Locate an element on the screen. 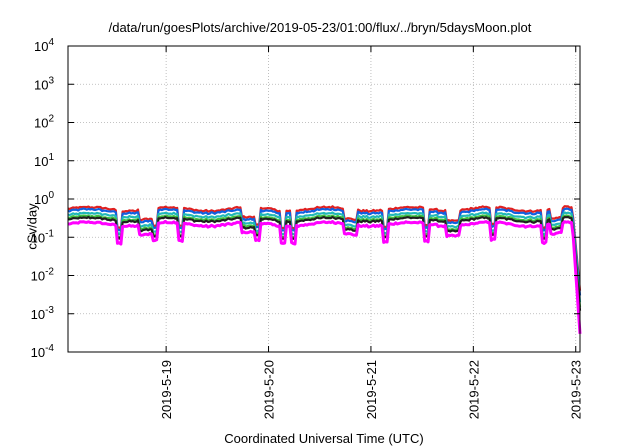  x-axis-label: Coordinated Universal Time (UTC) is located at coordinates (324, 438).